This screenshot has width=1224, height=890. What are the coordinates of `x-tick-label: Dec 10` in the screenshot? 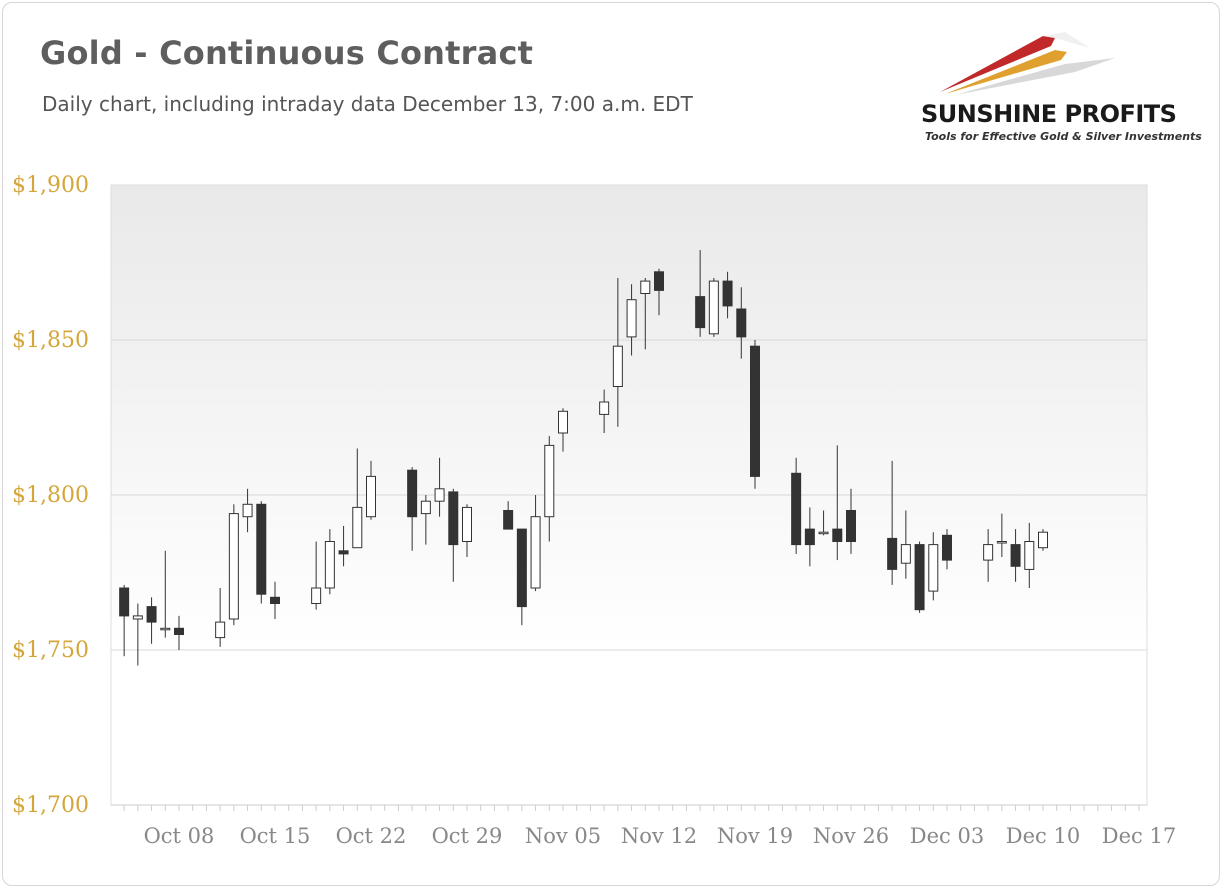 It's located at (1043, 836).